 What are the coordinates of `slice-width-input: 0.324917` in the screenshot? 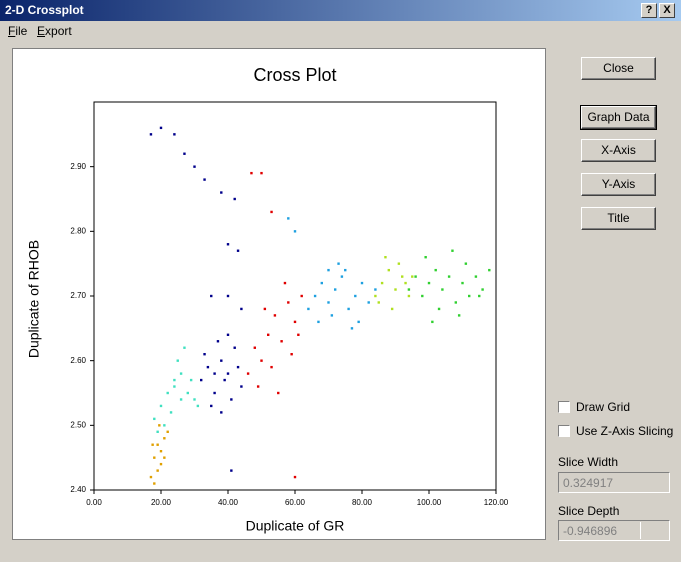 It's located at (614, 482).